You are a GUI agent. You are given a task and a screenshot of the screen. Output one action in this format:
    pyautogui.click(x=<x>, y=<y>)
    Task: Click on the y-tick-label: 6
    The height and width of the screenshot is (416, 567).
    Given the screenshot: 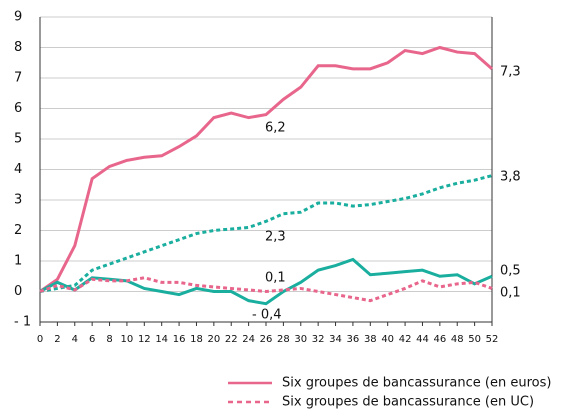 What is the action you would take?
    pyautogui.click(x=18, y=108)
    